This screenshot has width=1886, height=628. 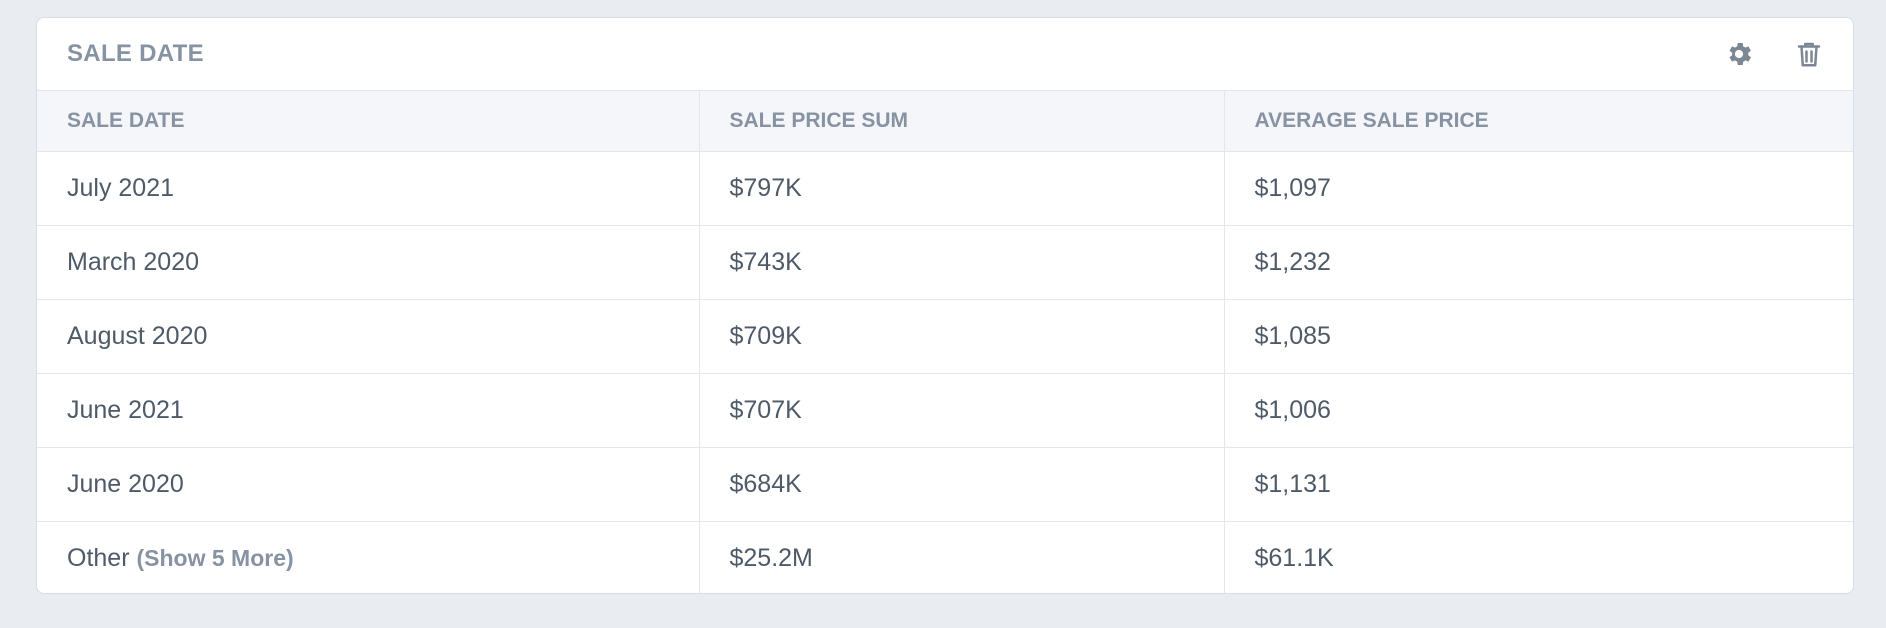 I want to click on cell-sale-date: March 2020, so click(x=368, y=261).